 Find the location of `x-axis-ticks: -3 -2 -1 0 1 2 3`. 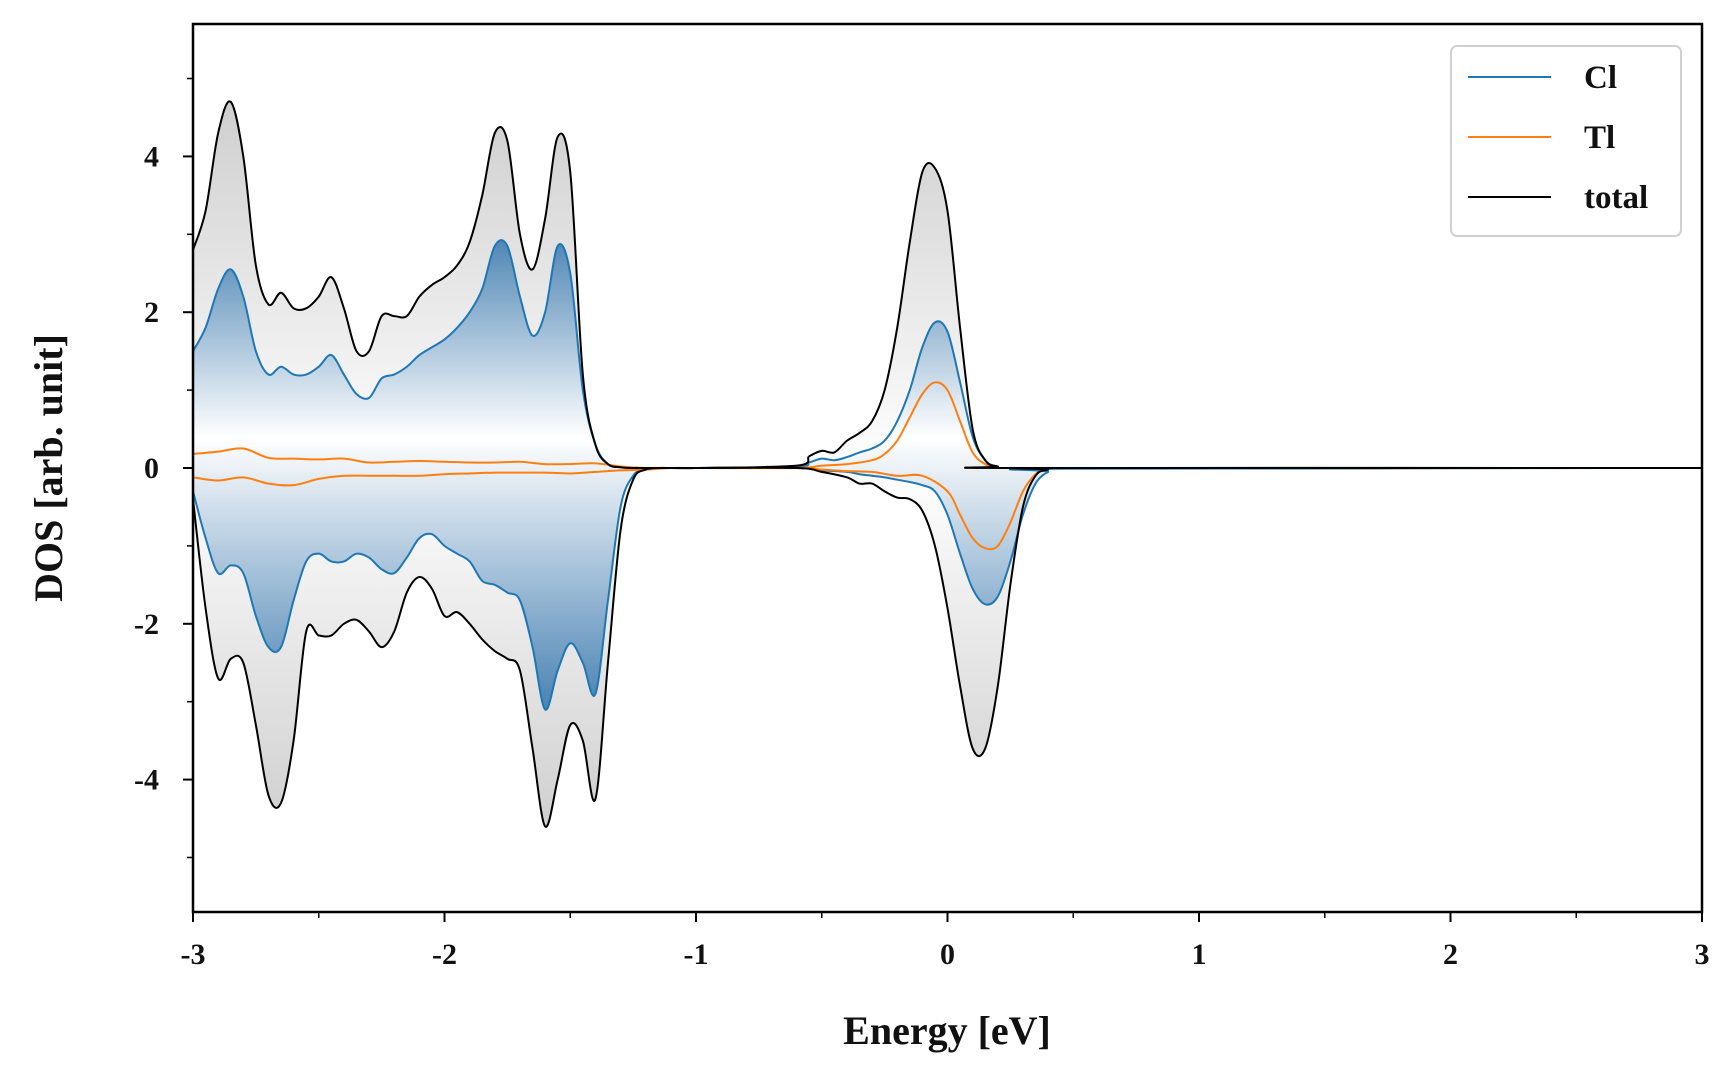

x-axis-ticks: -3 -2 -1 0 1 2 3 is located at coordinates (945, 941).